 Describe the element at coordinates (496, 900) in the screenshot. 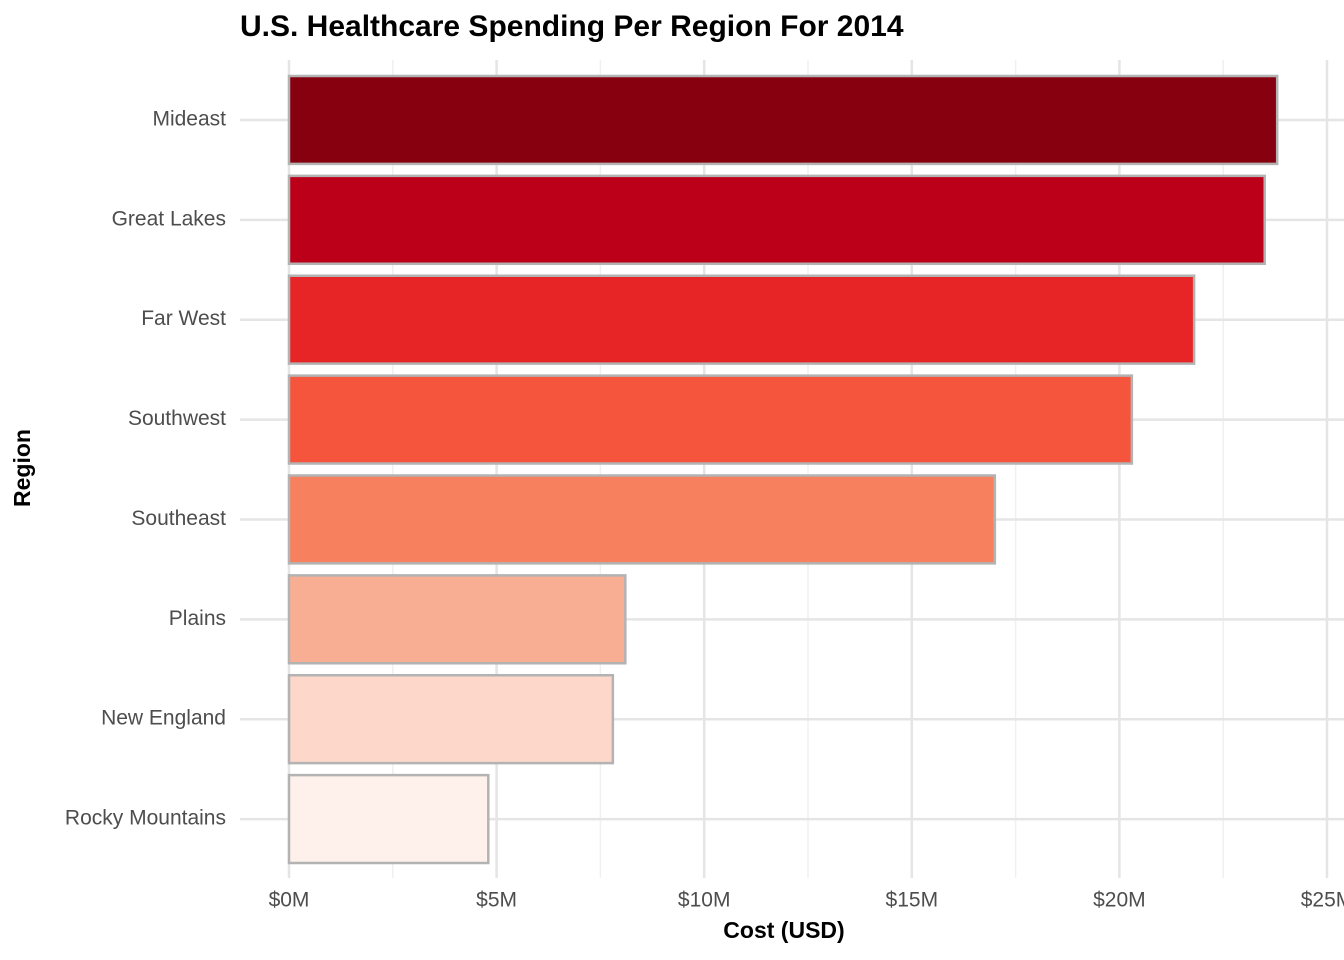

I see `x-tick-label: $5M` at that location.